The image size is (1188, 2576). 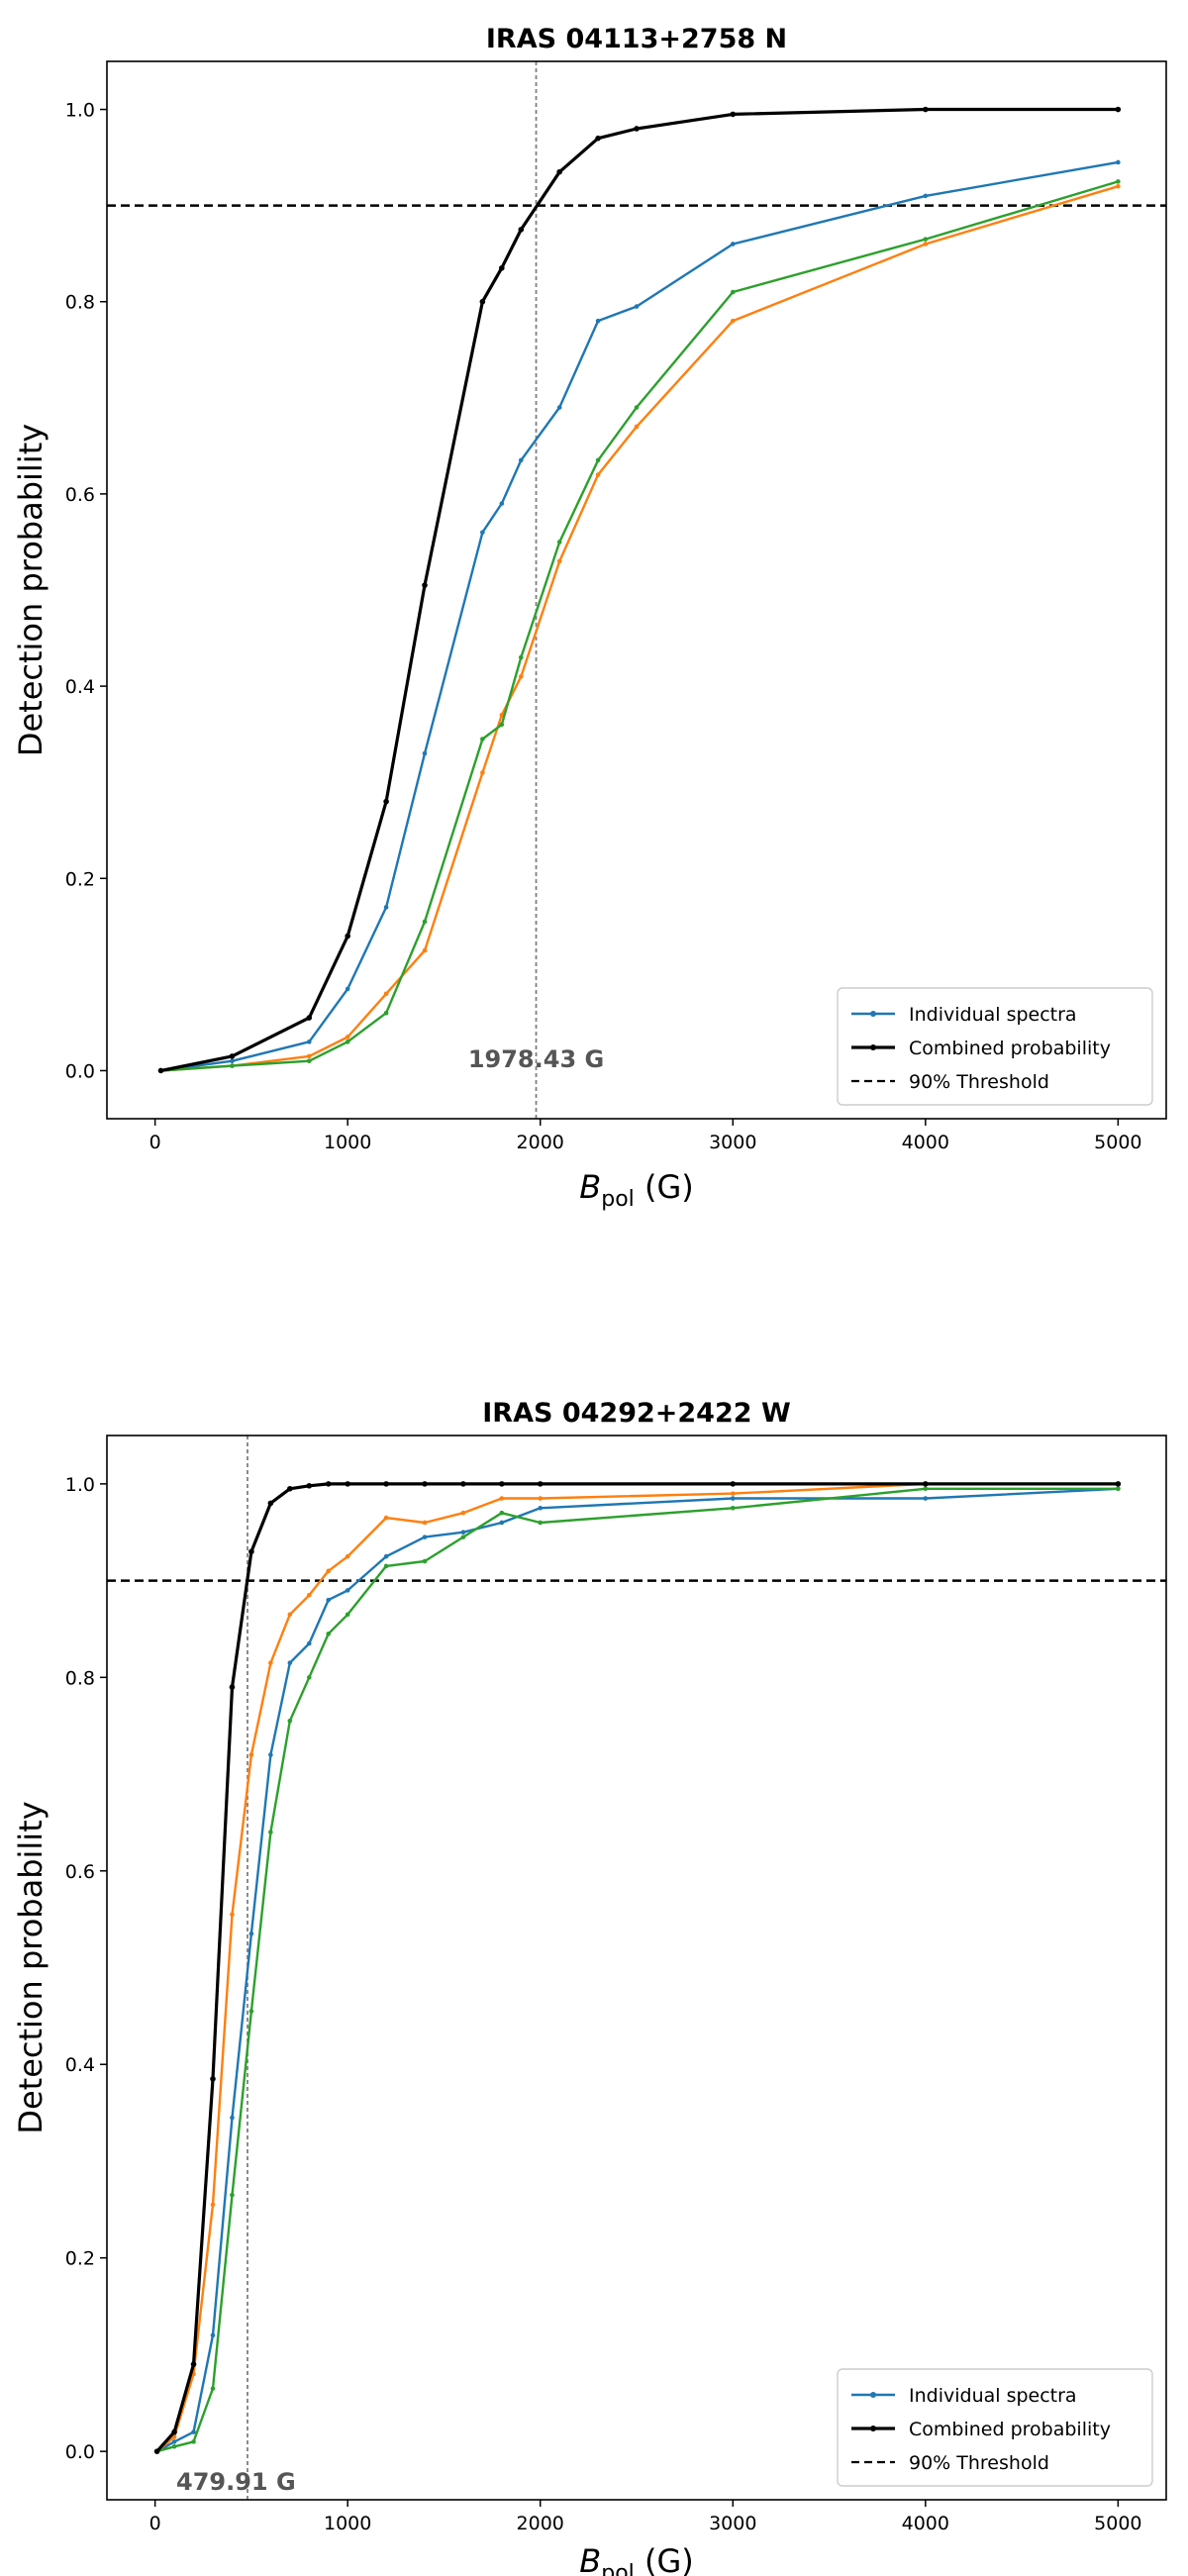 What do you see at coordinates (993, 1015) in the screenshot?
I see `chart-0-legend-label-0: Individual spectra` at bounding box center [993, 1015].